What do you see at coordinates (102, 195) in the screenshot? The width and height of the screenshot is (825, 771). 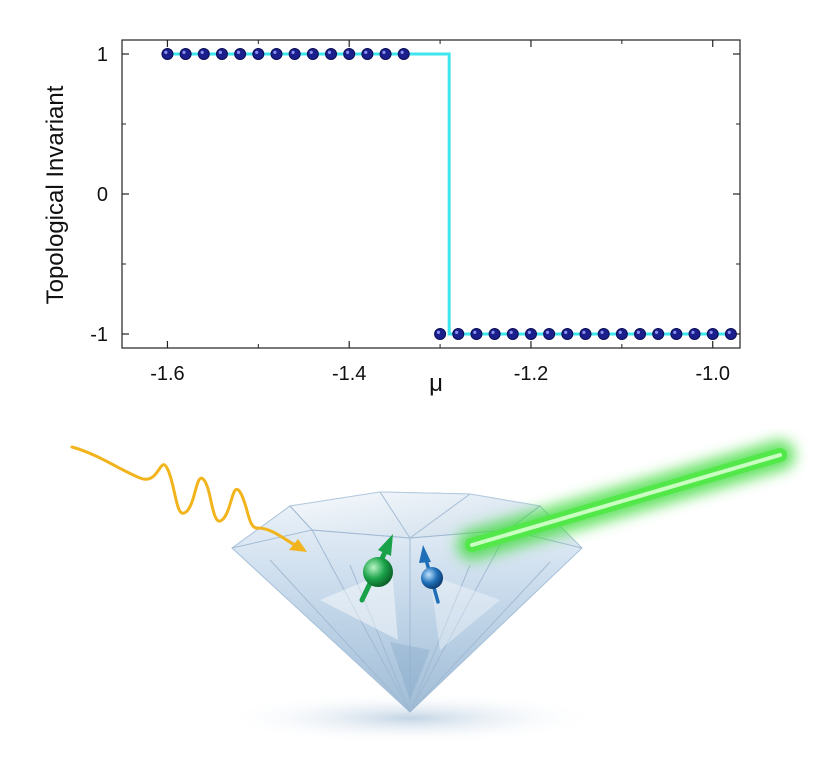 I see `y-tick-label: 0` at bounding box center [102, 195].